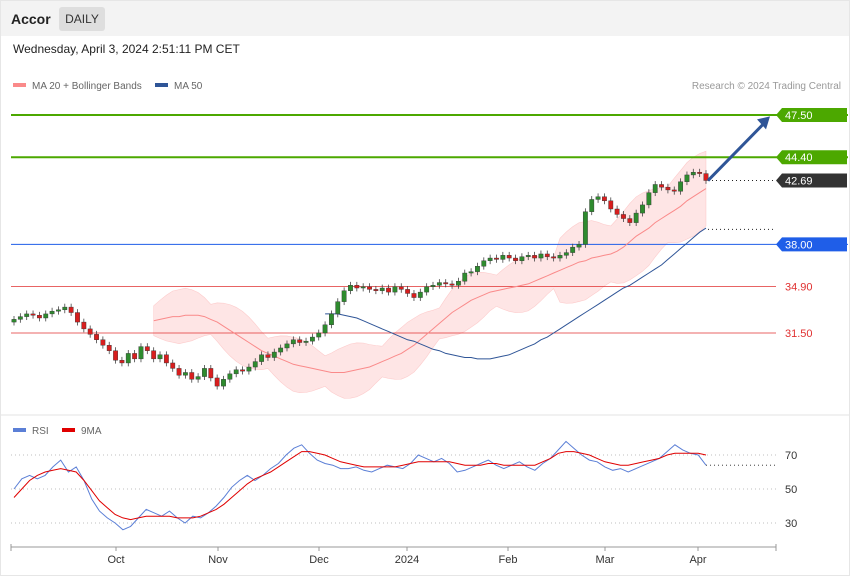  I want to click on x-tick-label-2024: 2024, so click(407, 560).